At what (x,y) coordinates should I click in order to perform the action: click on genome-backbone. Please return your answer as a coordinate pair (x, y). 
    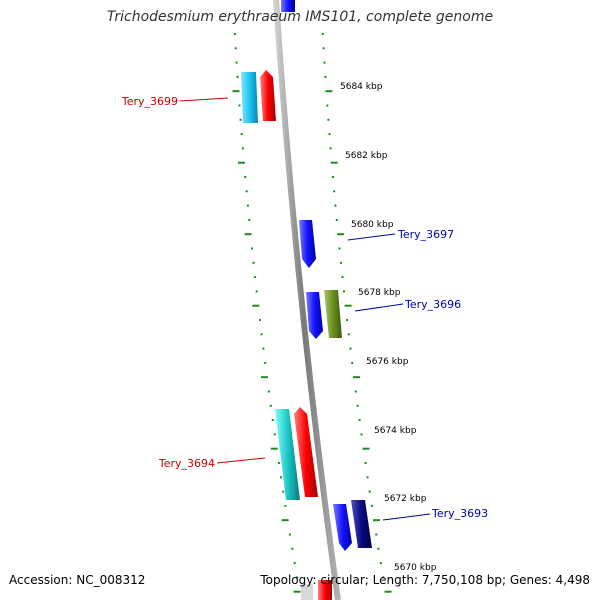
    Looking at the image, I should click on (307, 300).